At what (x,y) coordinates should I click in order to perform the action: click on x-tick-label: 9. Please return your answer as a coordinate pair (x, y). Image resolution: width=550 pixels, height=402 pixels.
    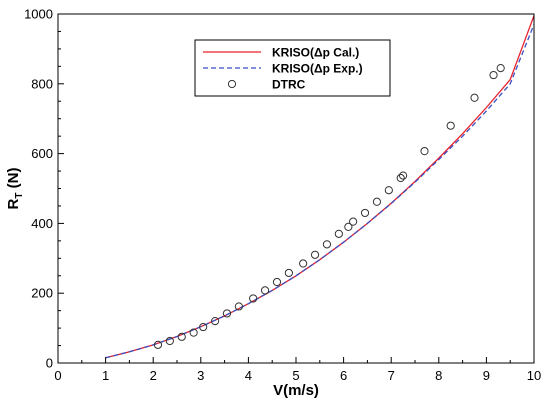
    Looking at the image, I should click on (486, 375).